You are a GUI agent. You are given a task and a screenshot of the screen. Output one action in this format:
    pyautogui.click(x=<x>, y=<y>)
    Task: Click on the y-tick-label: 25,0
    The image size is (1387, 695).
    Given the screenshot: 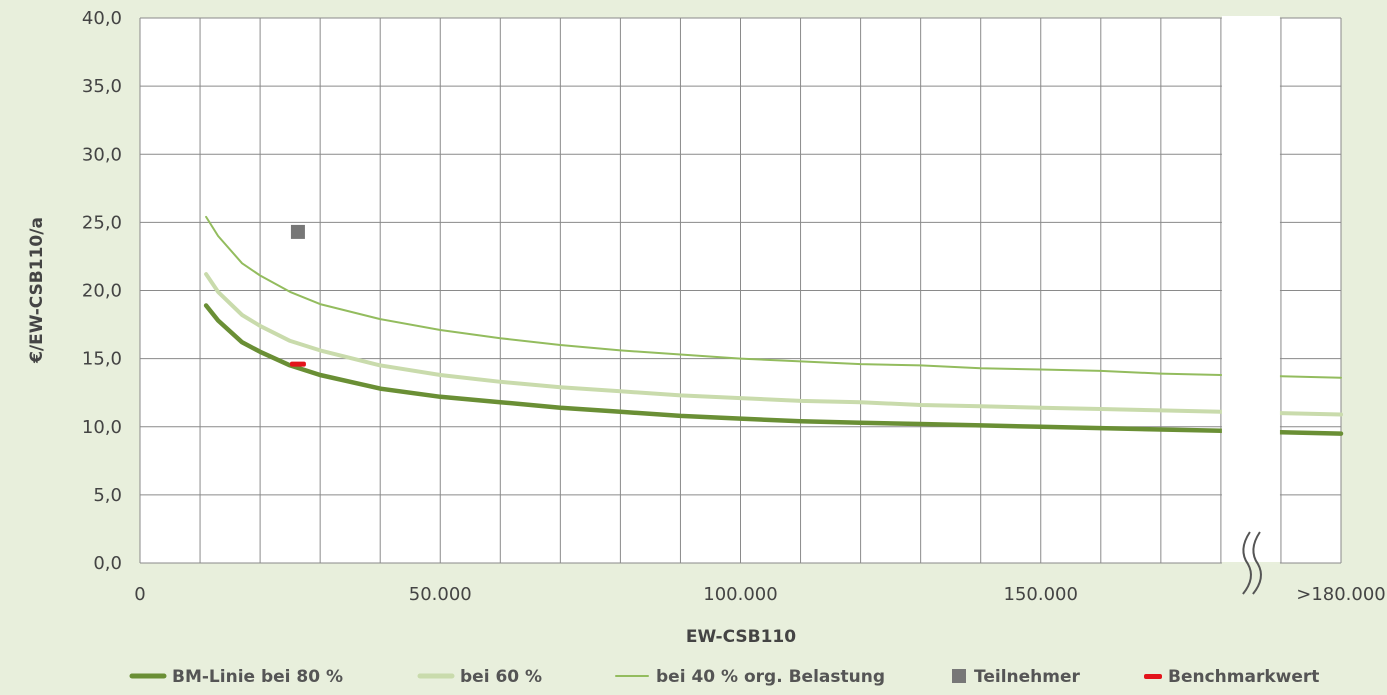 What is the action you would take?
    pyautogui.click(x=102, y=222)
    